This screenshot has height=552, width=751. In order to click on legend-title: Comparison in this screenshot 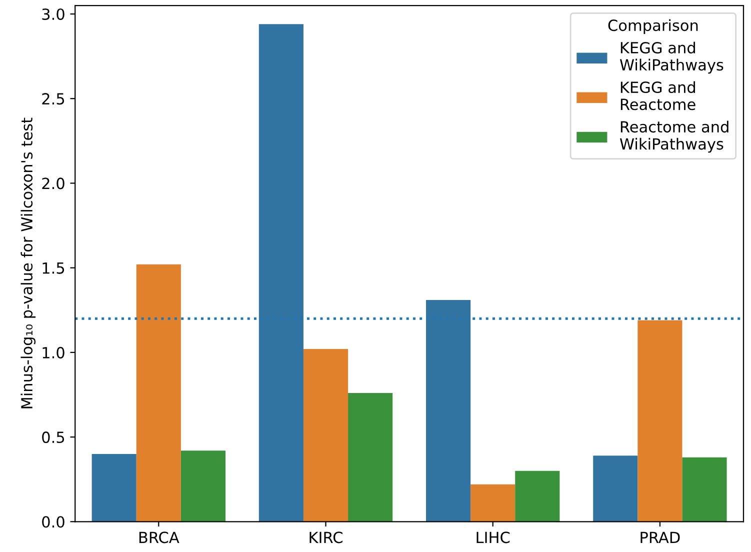, I will do `click(653, 26)`.